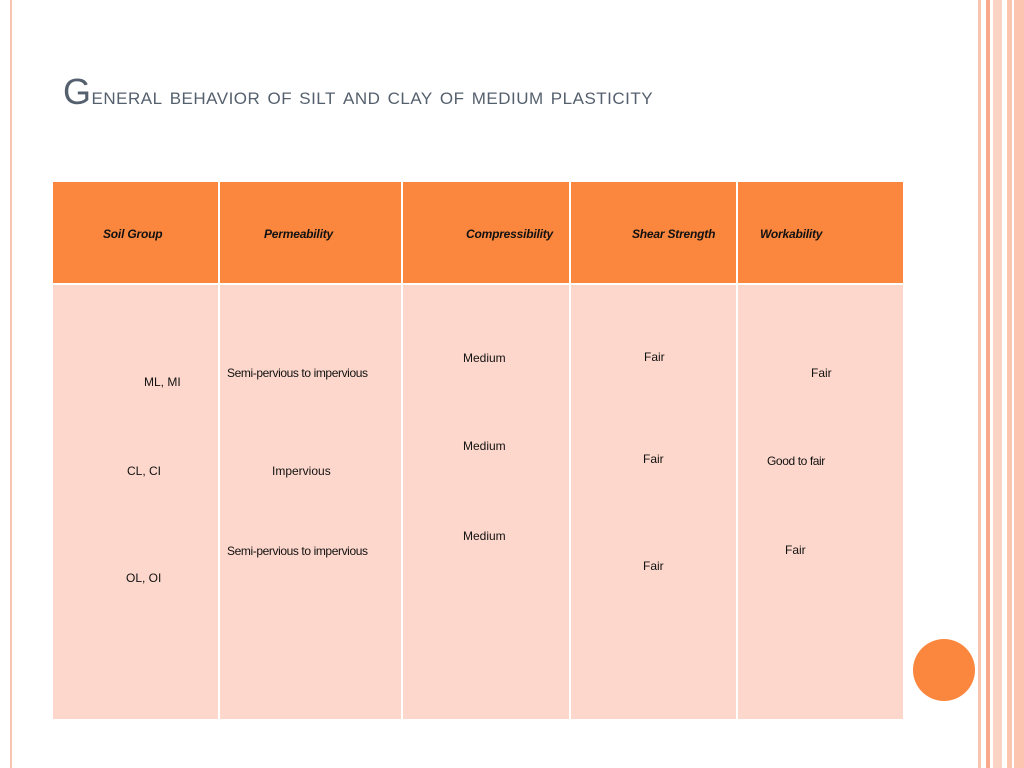 This screenshot has height=768, width=1024. Describe the element at coordinates (484, 446) in the screenshot. I see `compressibility-cl-ci: Medium` at that location.